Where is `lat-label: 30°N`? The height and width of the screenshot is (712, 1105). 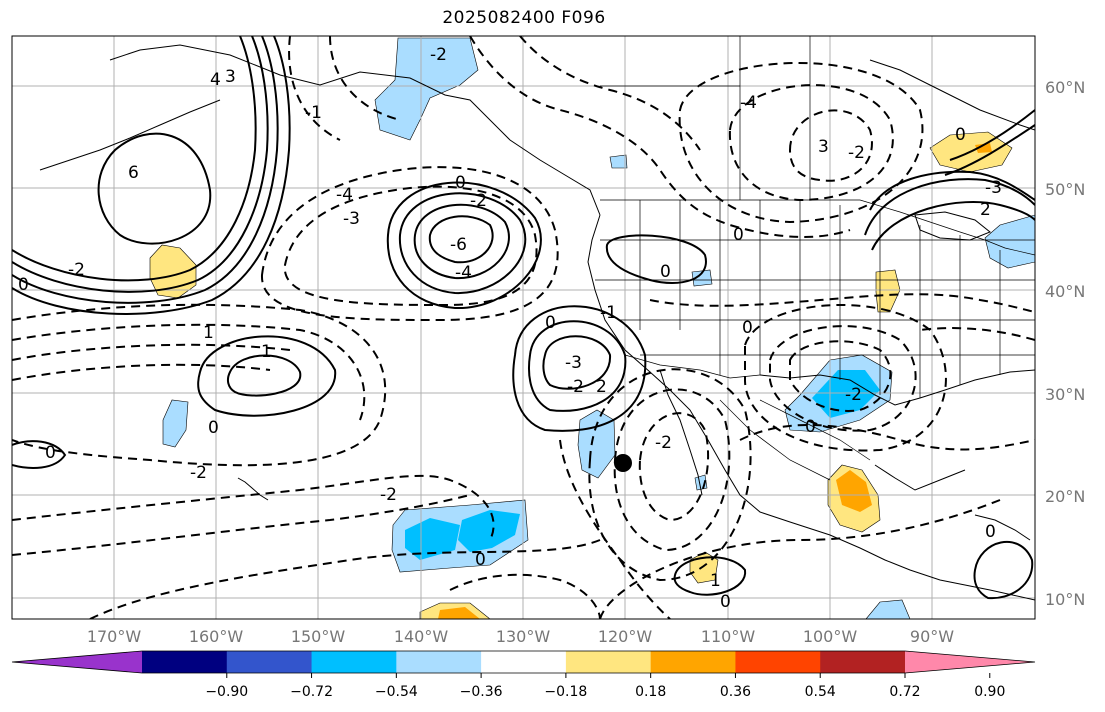
lat-label: 30°N is located at coordinates (1065, 394).